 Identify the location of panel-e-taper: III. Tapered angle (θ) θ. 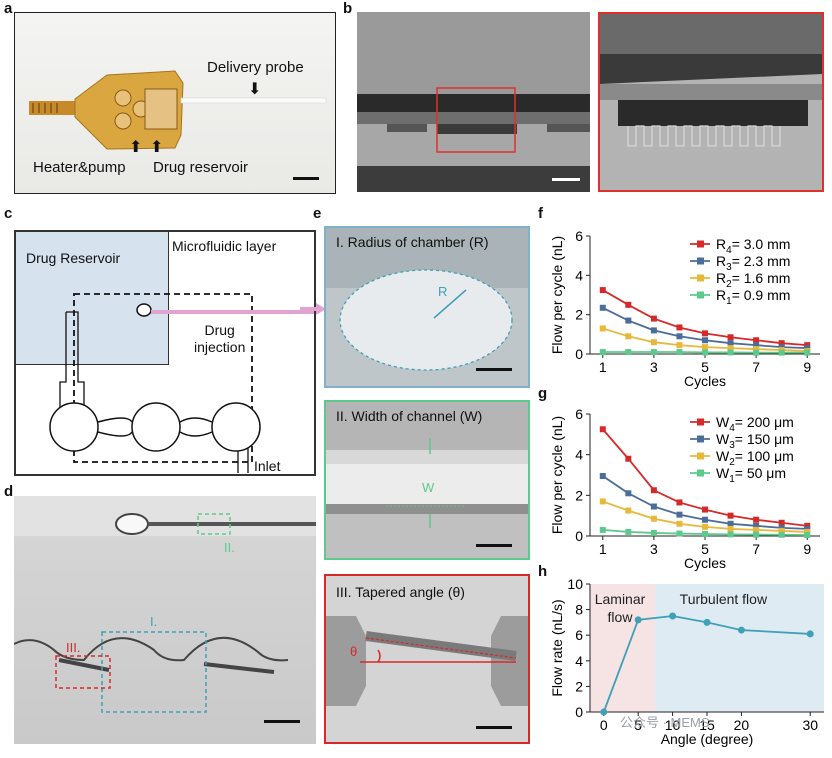
(427, 659).